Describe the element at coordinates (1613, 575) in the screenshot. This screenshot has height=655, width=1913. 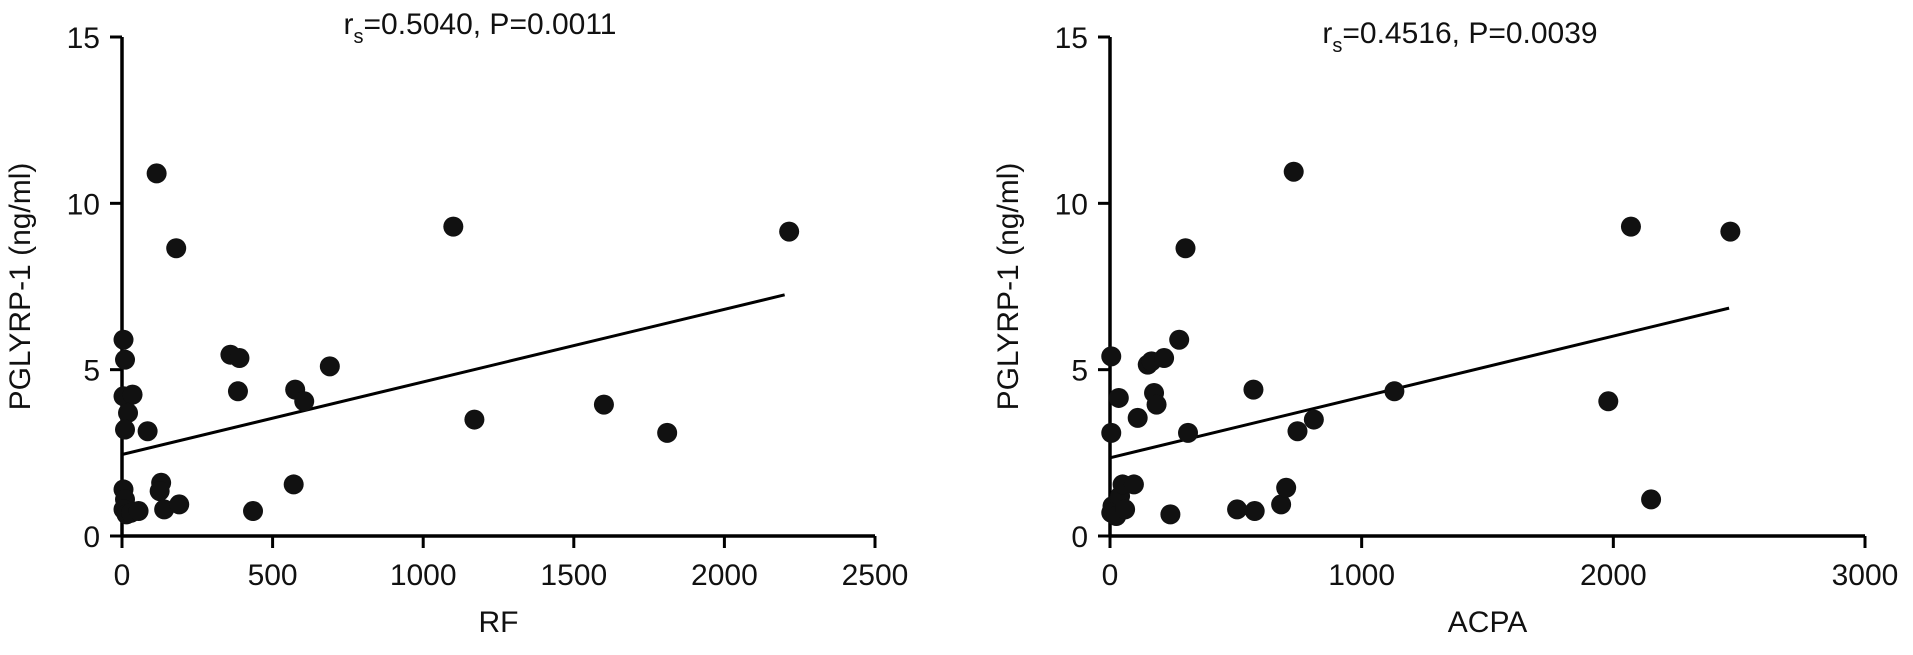
I see `chart-2-x-tick-label: 2000` at that location.